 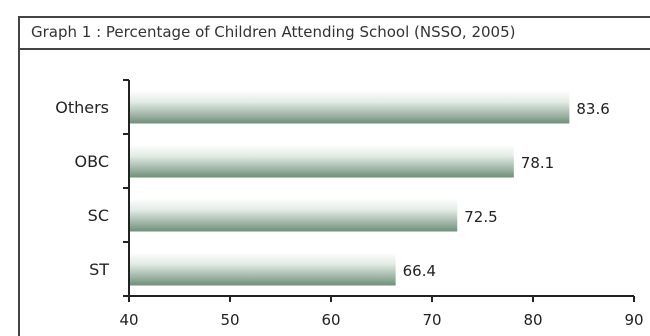 I want to click on category-label: OBC, so click(x=92, y=161).